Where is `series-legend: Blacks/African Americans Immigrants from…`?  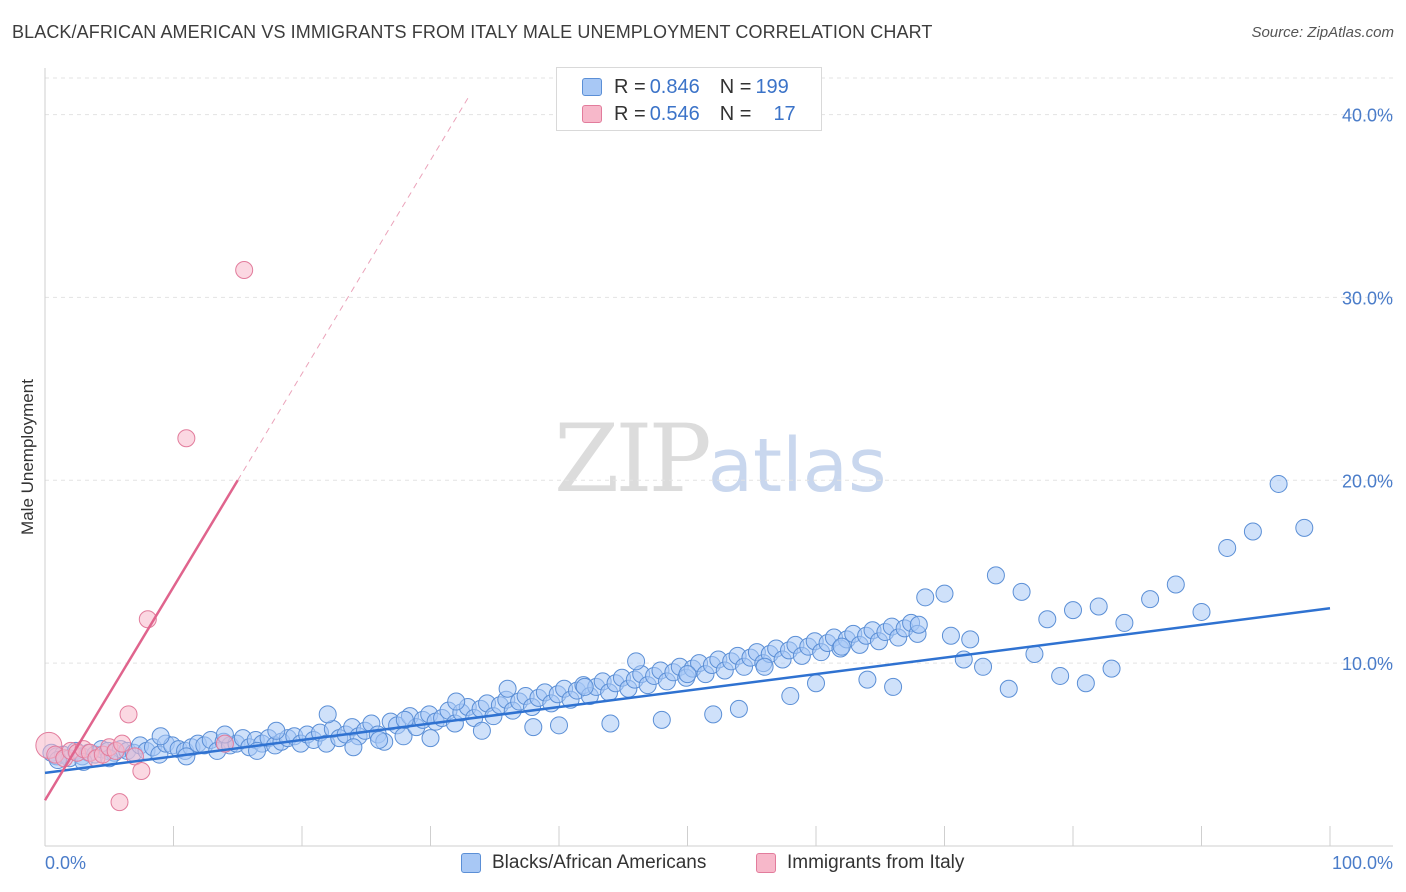 series-legend: Blacks/African Americans Immigrants from… is located at coordinates (703, 865).